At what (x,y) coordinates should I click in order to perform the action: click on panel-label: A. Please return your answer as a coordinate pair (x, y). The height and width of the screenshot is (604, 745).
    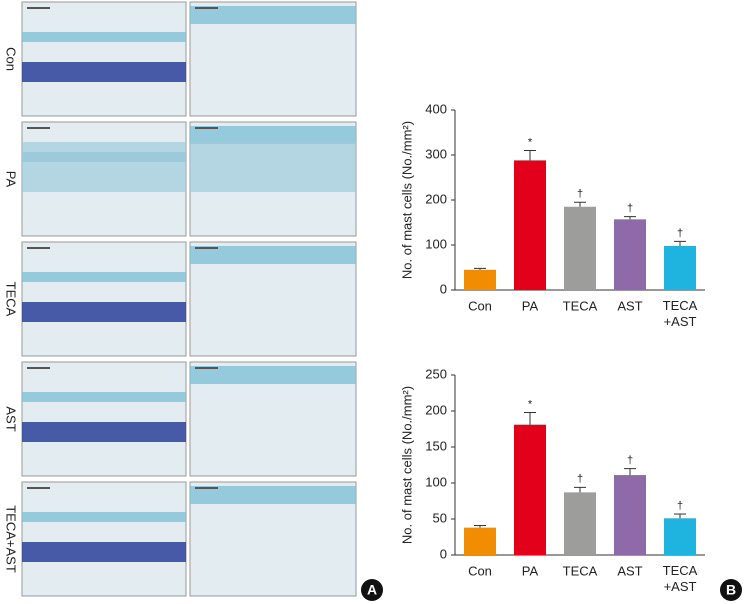
    Looking at the image, I should click on (372, 590).